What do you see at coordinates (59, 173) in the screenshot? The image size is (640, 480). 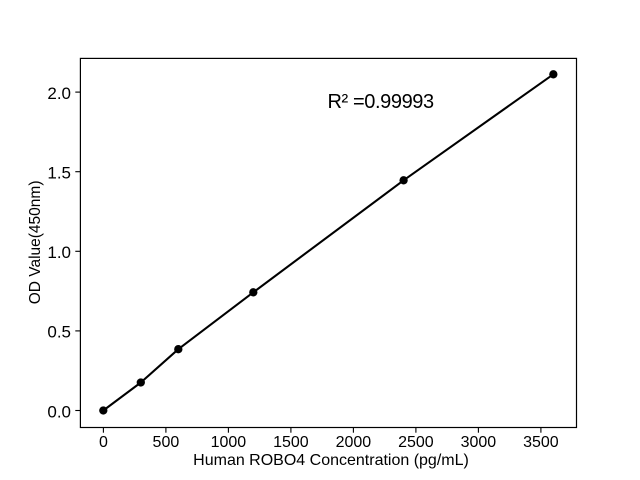 I see `svg-text: 1.5` at bounding box center [59, 173].